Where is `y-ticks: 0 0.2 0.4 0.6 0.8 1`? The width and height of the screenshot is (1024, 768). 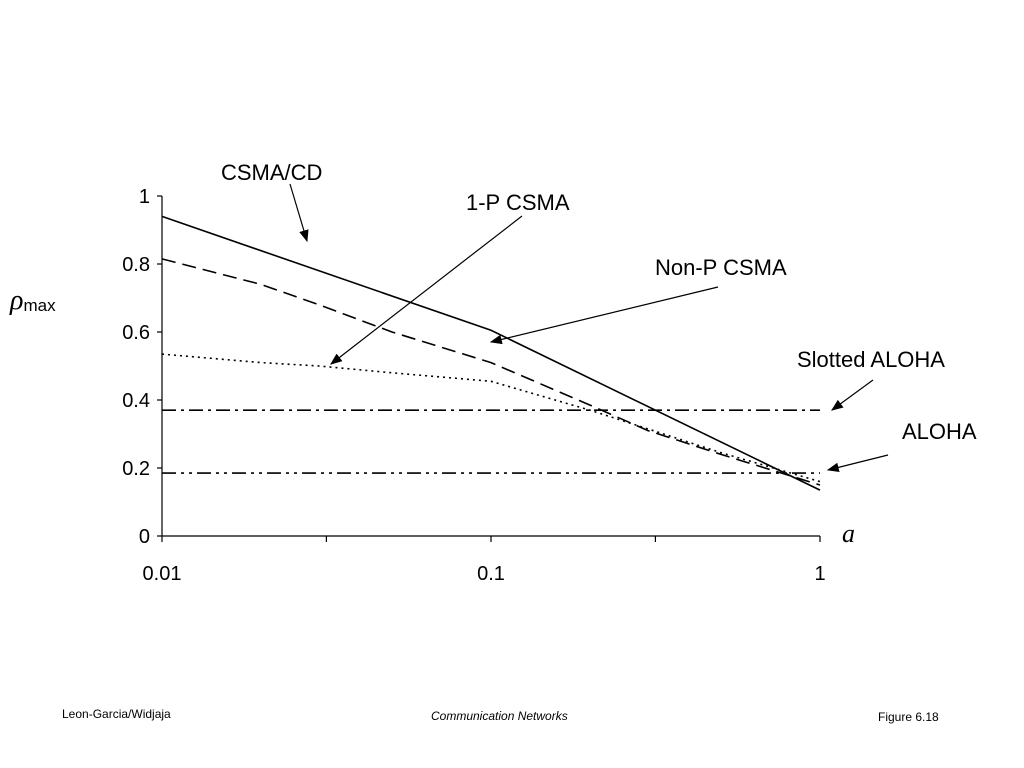 y-ticks: 0 0.2 0.4 0.6 0.8 1 is located at coordinates (142, 367).